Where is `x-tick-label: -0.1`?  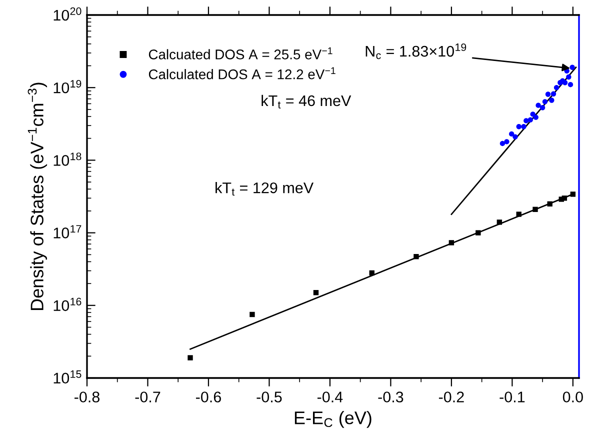 x-tick-label: -0.1 is located at coordinates (512, 397).